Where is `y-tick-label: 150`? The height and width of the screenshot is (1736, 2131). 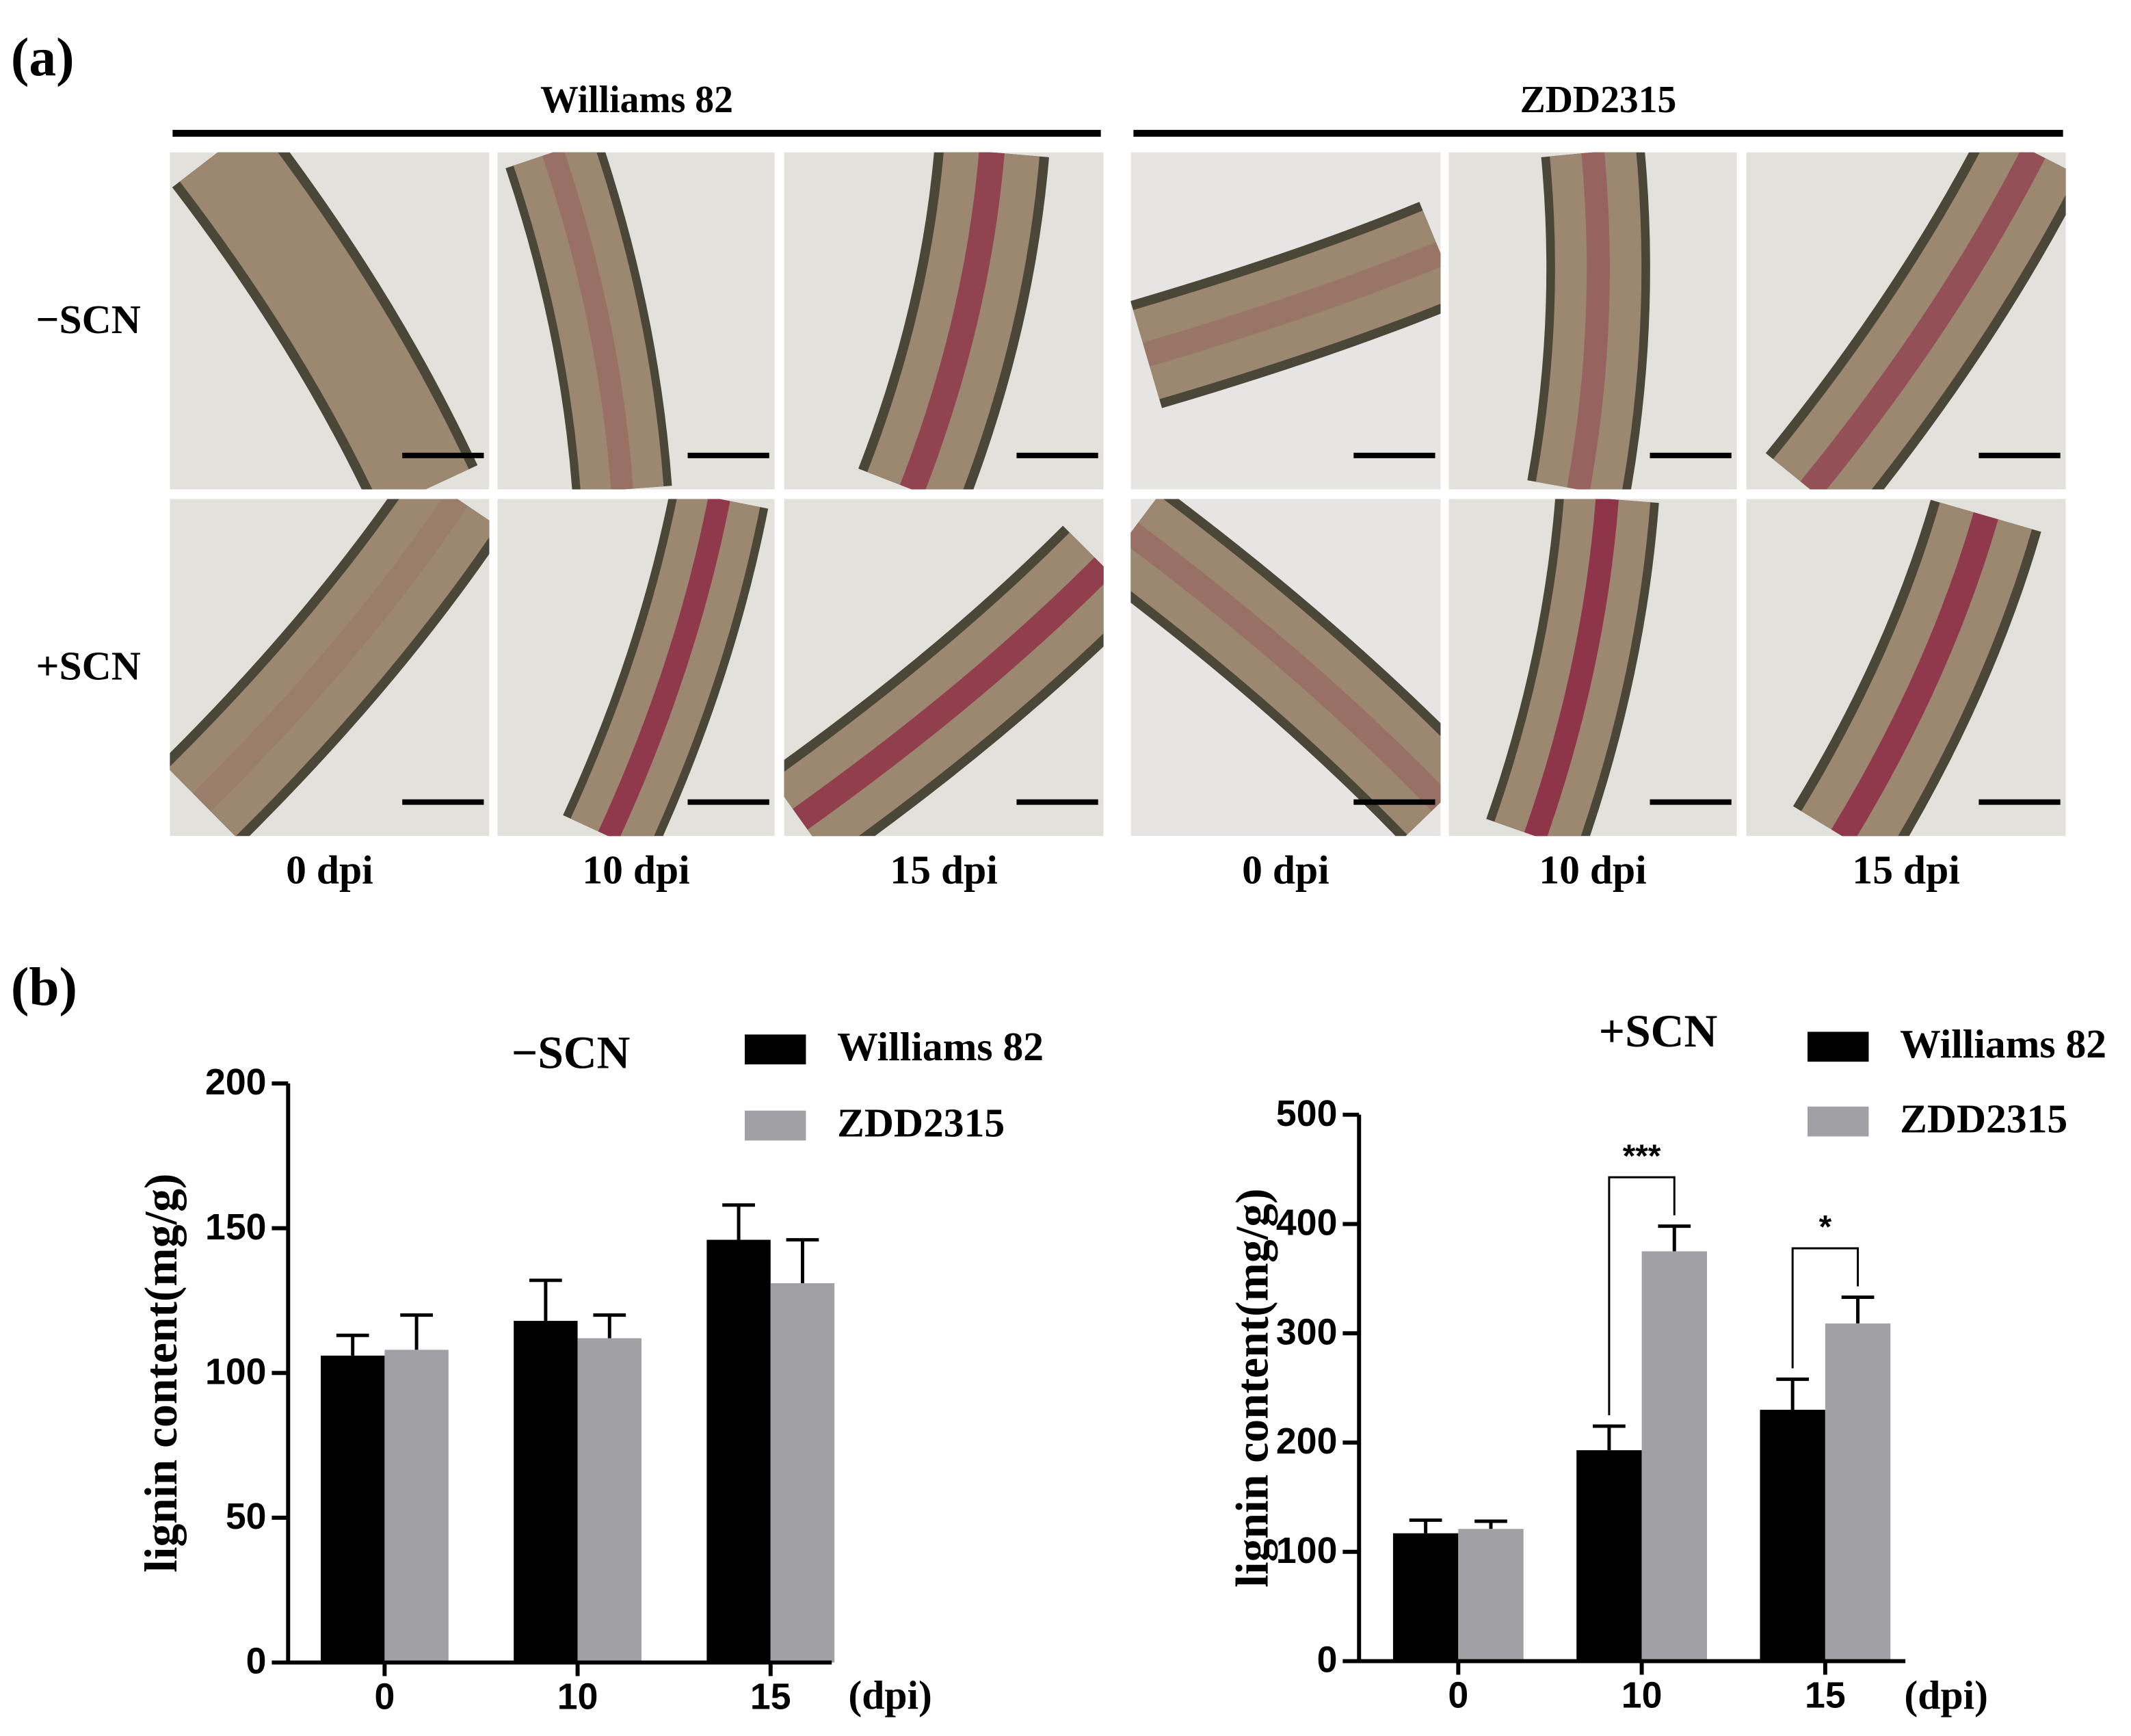
y-tick-label: 150 is located at coordinates (236, 1227).